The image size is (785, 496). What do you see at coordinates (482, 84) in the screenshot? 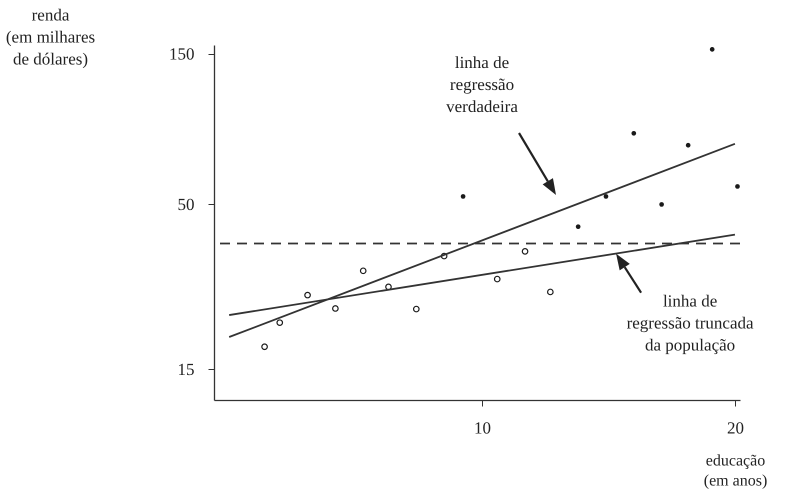
I see `annotation: linha de regressão verdadeira` at bounding box center [482, 84].